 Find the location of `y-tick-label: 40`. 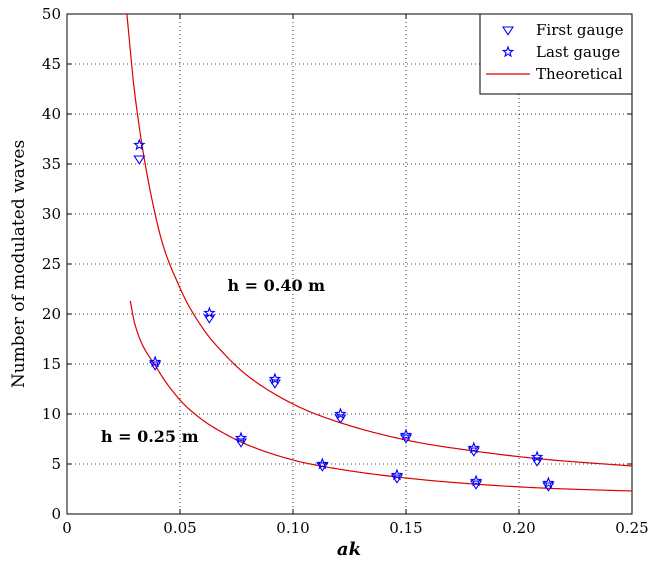

y-tick-label: 40 is located at coordinates (51, 114).